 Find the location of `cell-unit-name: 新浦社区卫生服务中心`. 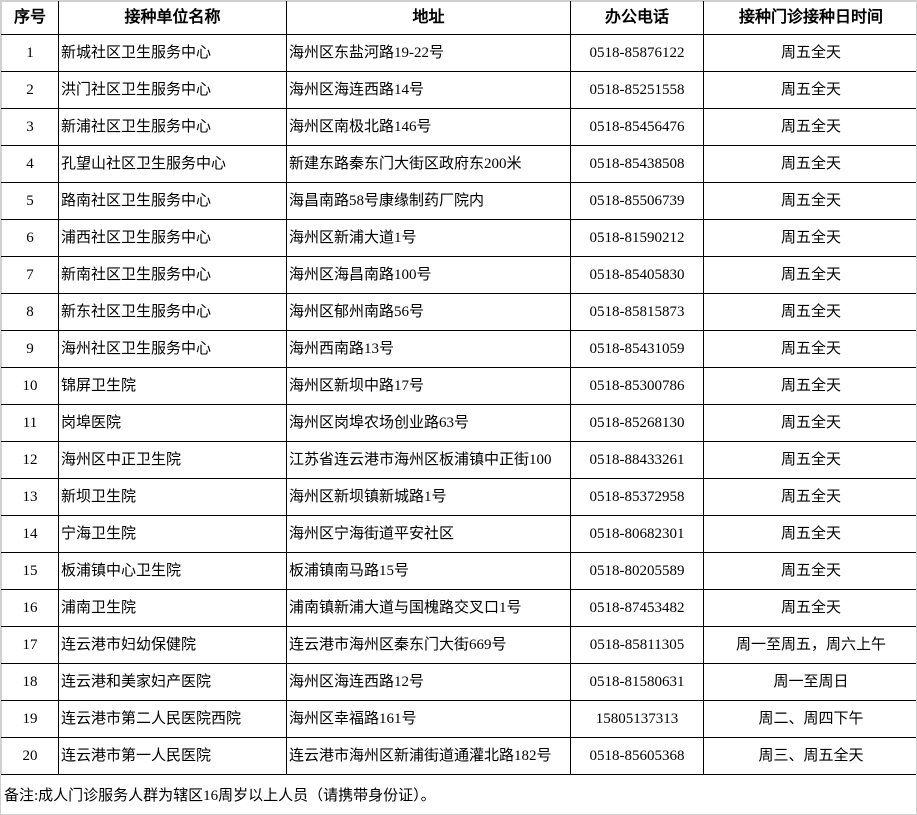

cell-unit-name: 新浦社区卫生服务中心 is located at coordinates (172, 127).